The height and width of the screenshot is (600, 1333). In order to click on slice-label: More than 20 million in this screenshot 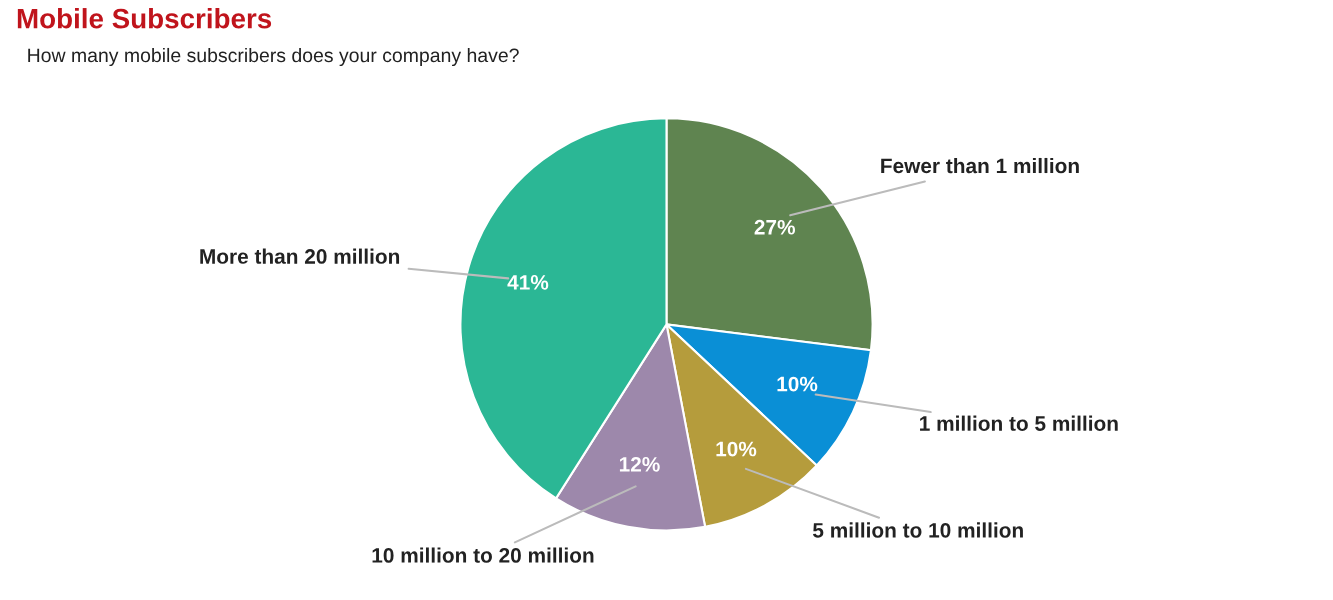, I will do `click(300, 256)`.